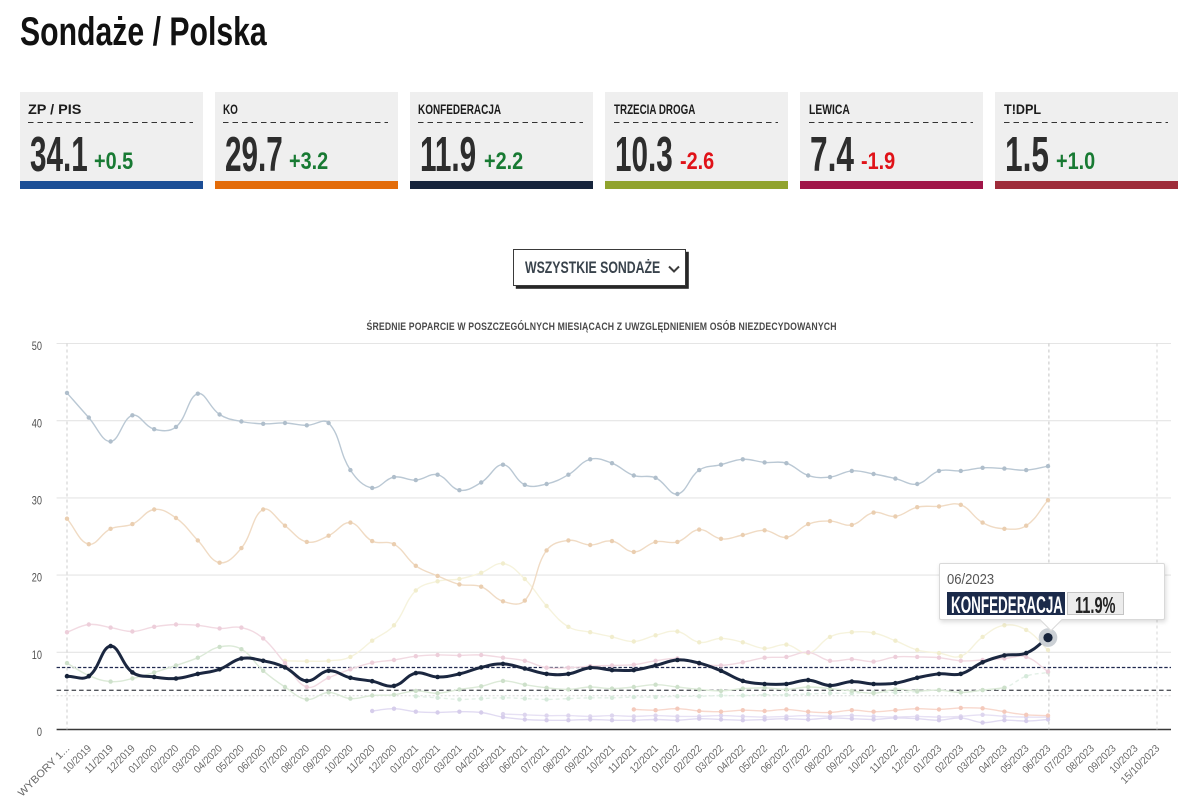  I want to click on svg-text: 40, so click(37, 423).